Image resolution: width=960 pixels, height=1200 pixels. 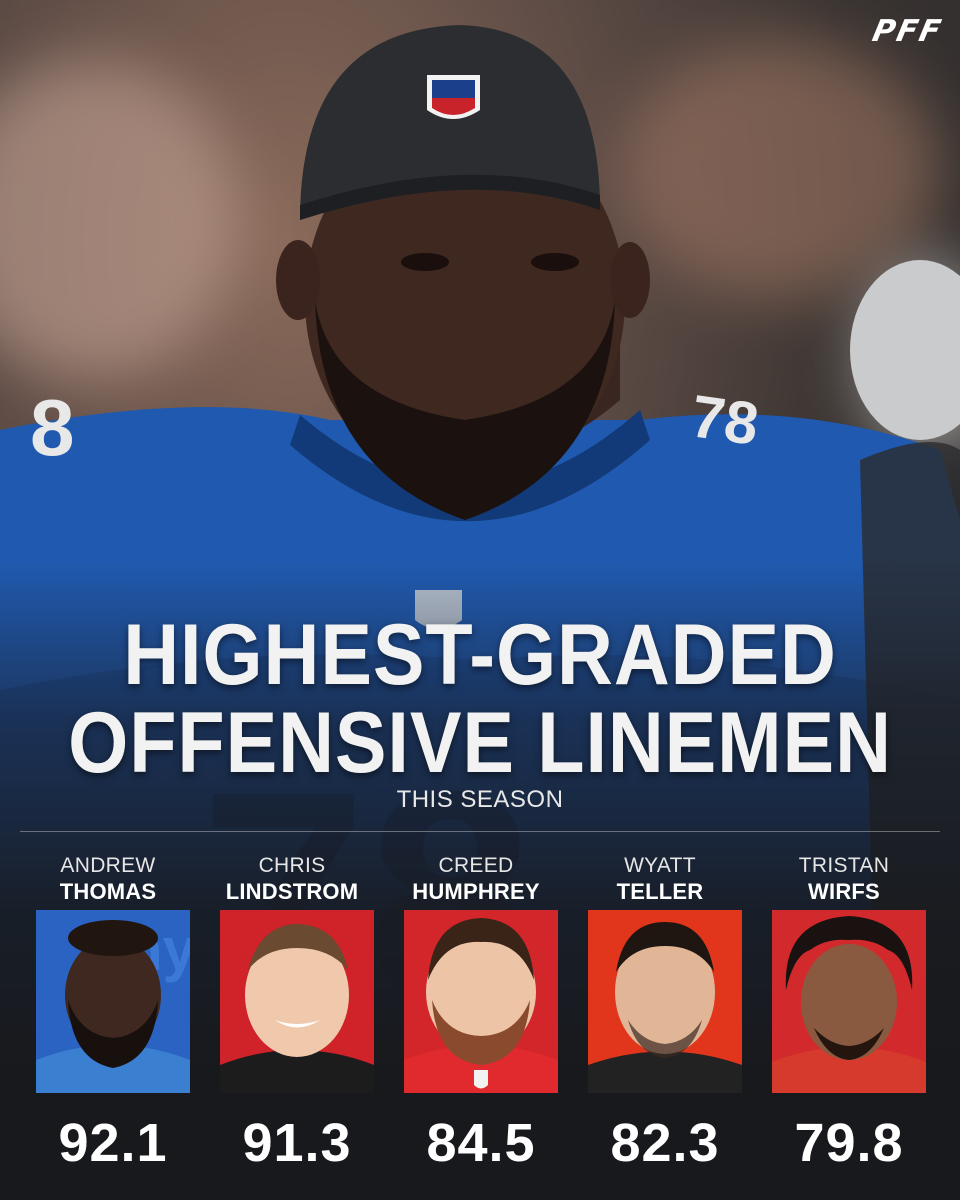 What do you see at coordinates (665, 1143) in the screenshot?
I see `player-grade: 82.3` at bounding box center [665, 1143].